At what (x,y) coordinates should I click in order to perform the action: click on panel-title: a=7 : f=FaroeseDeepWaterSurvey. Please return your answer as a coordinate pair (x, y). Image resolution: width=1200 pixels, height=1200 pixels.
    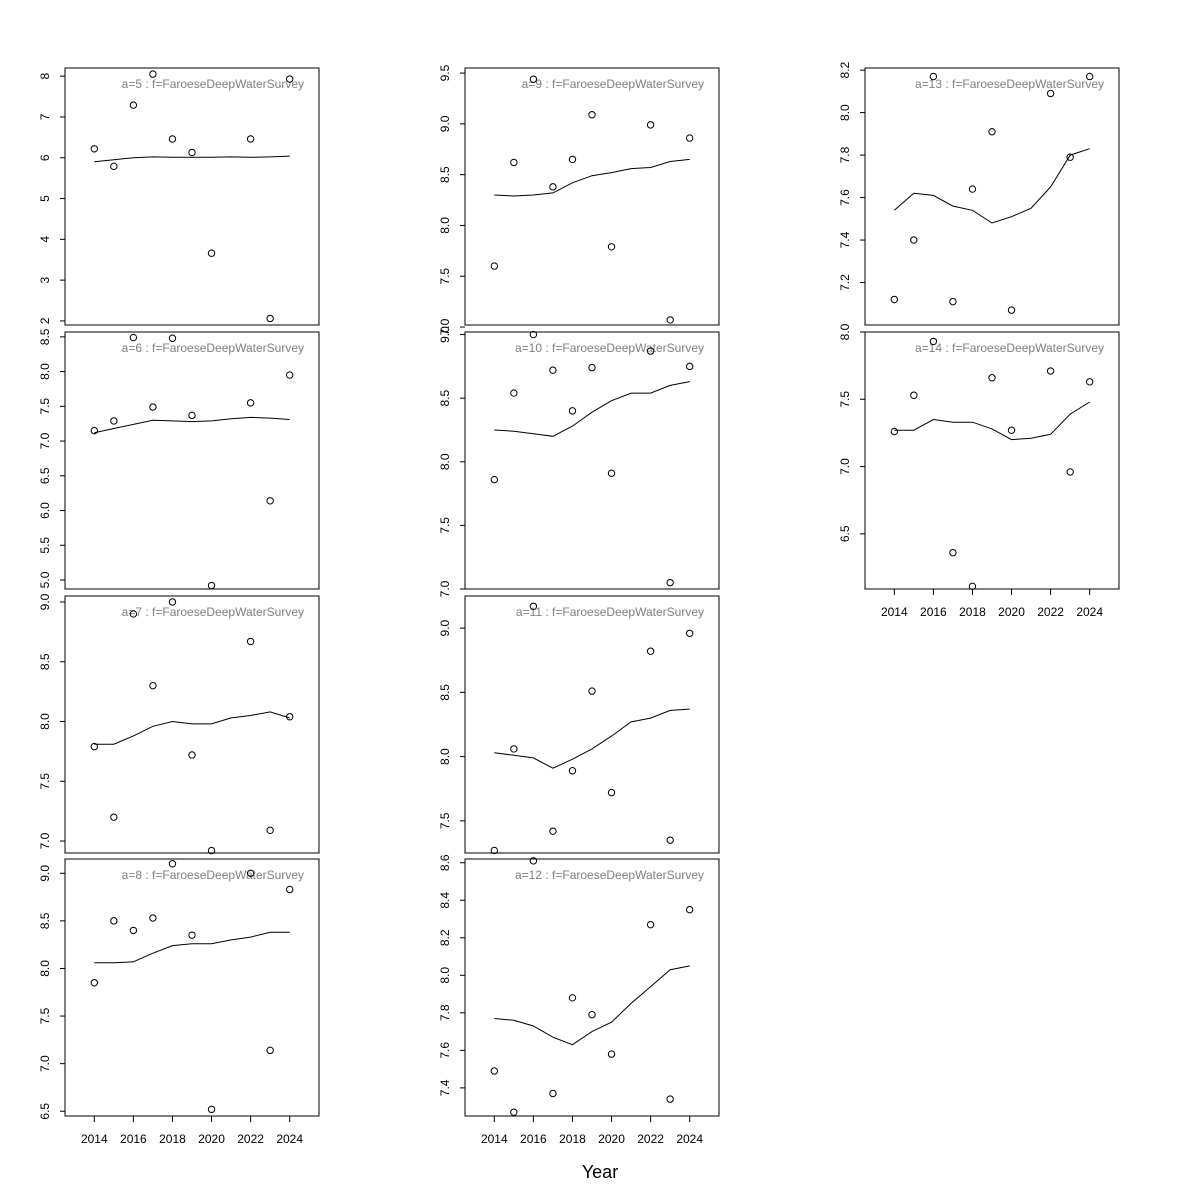
    Looking at the image, I should click on (213, 612).